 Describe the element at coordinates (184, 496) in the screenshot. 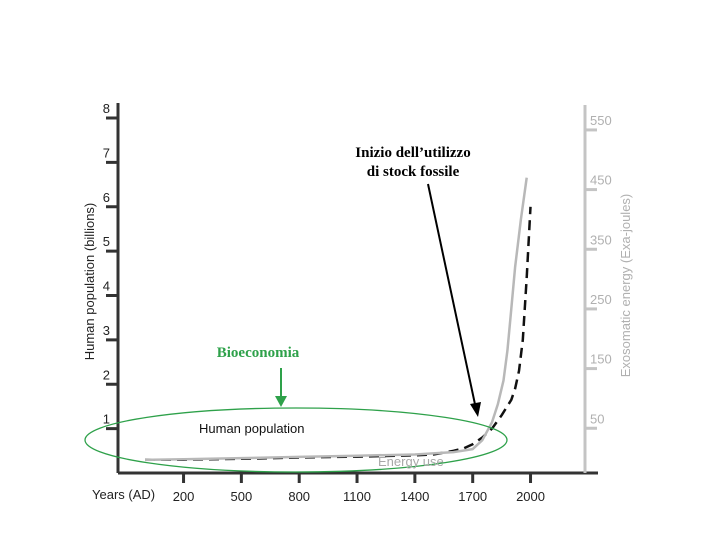

I see `x-axis-tick-label: 200` at that location.